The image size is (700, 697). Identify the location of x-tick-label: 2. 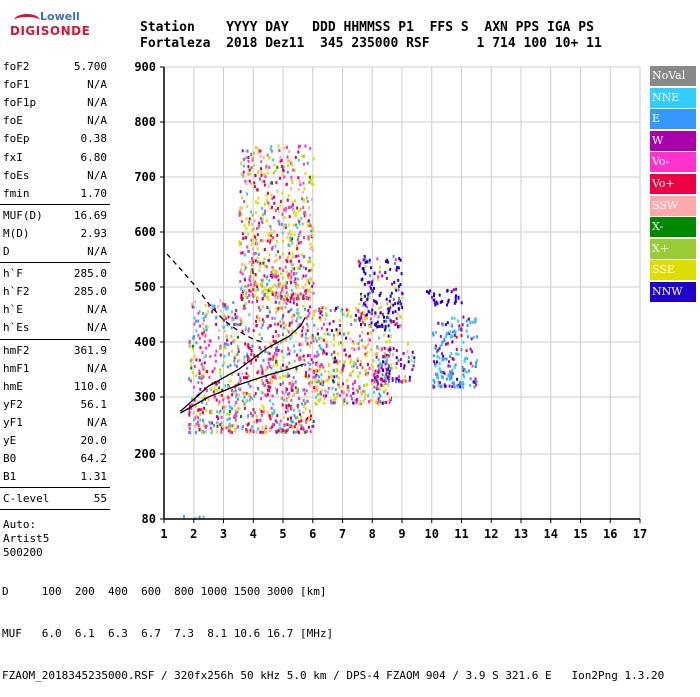
(193, 534).